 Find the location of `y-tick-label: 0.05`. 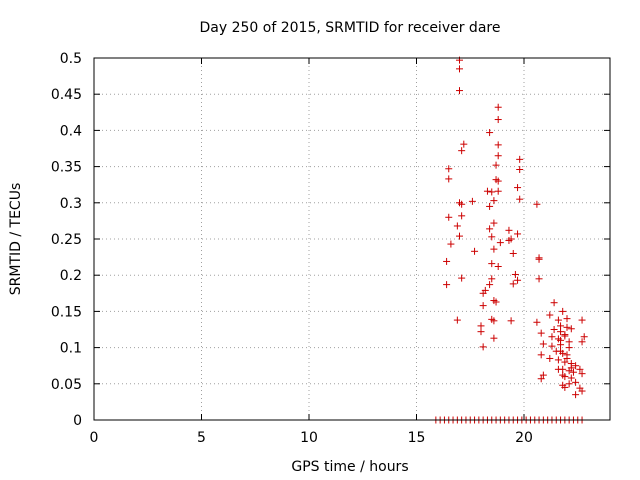

y-tick-label: 0.05 is located at coordinates (66, 385).